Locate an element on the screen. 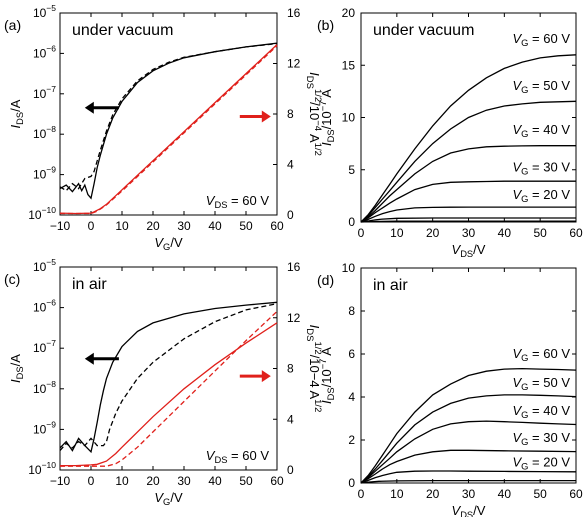 This screenshot has width=585, height=517. y-tick-label: 0 is located at coordinates (351, 483).